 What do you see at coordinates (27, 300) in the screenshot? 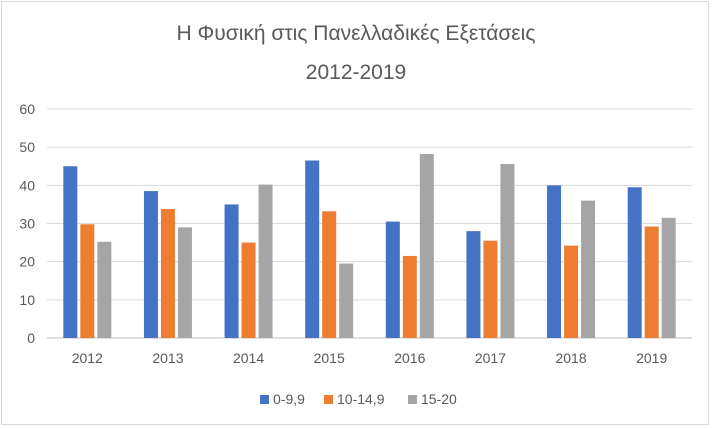
I see `y-tick-label: 10` at bounding box center [27, 300].